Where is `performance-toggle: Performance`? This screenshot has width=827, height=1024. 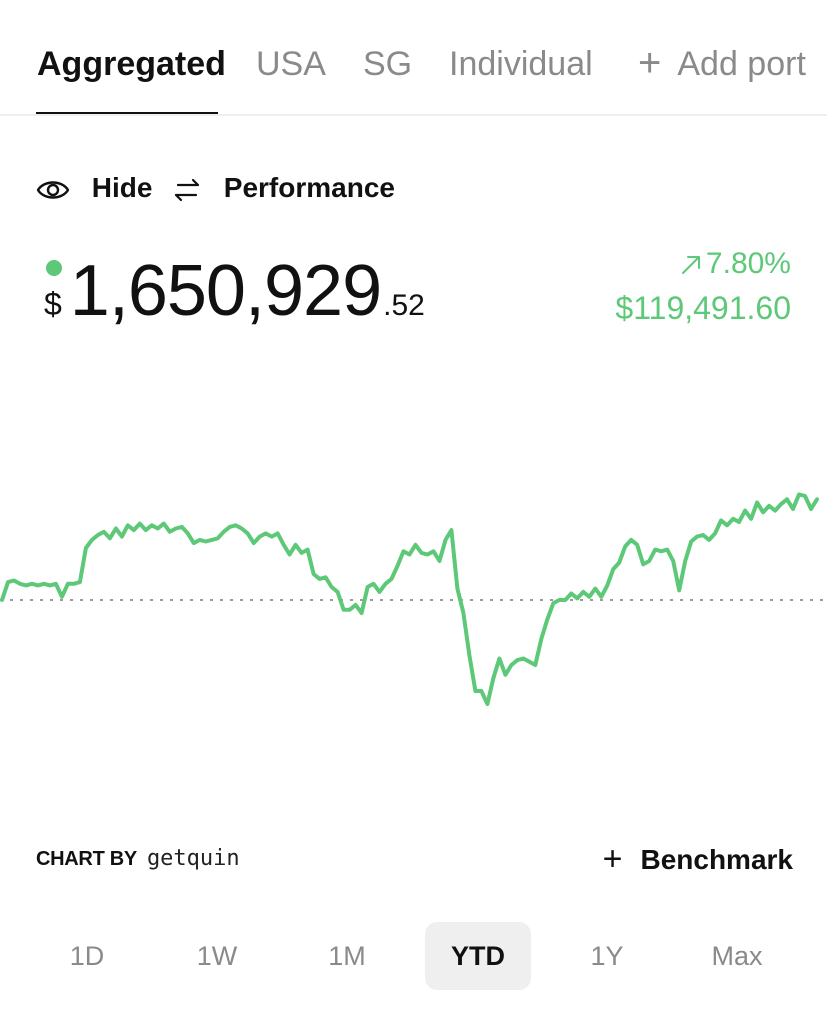 performance-toggle: Performance is located at coordinates (283, 188).